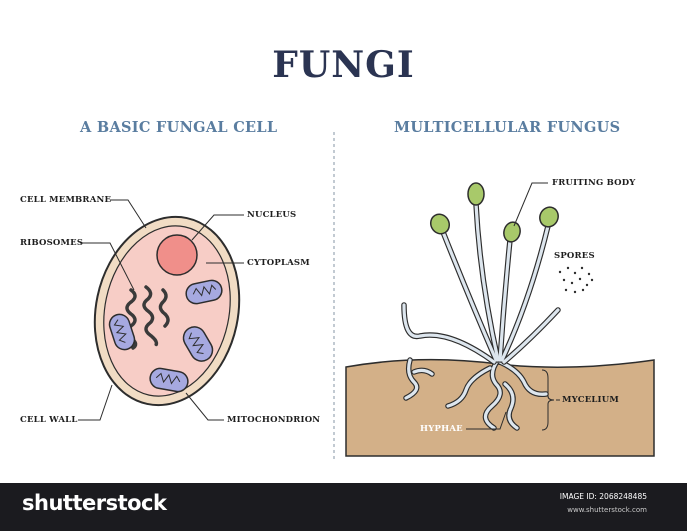 The image size is (687, 531). Describe the element at coordinates (52, 243) in the screenshot. I see `label-ribosomes: RIBOSOMES` at that location.